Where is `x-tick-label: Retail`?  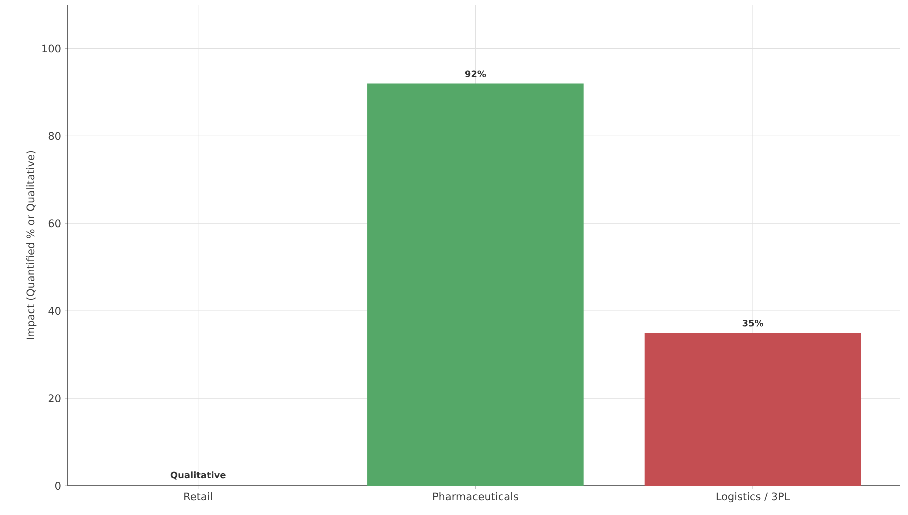 x-tick-label: Retail is located at coordinates (198, 496).